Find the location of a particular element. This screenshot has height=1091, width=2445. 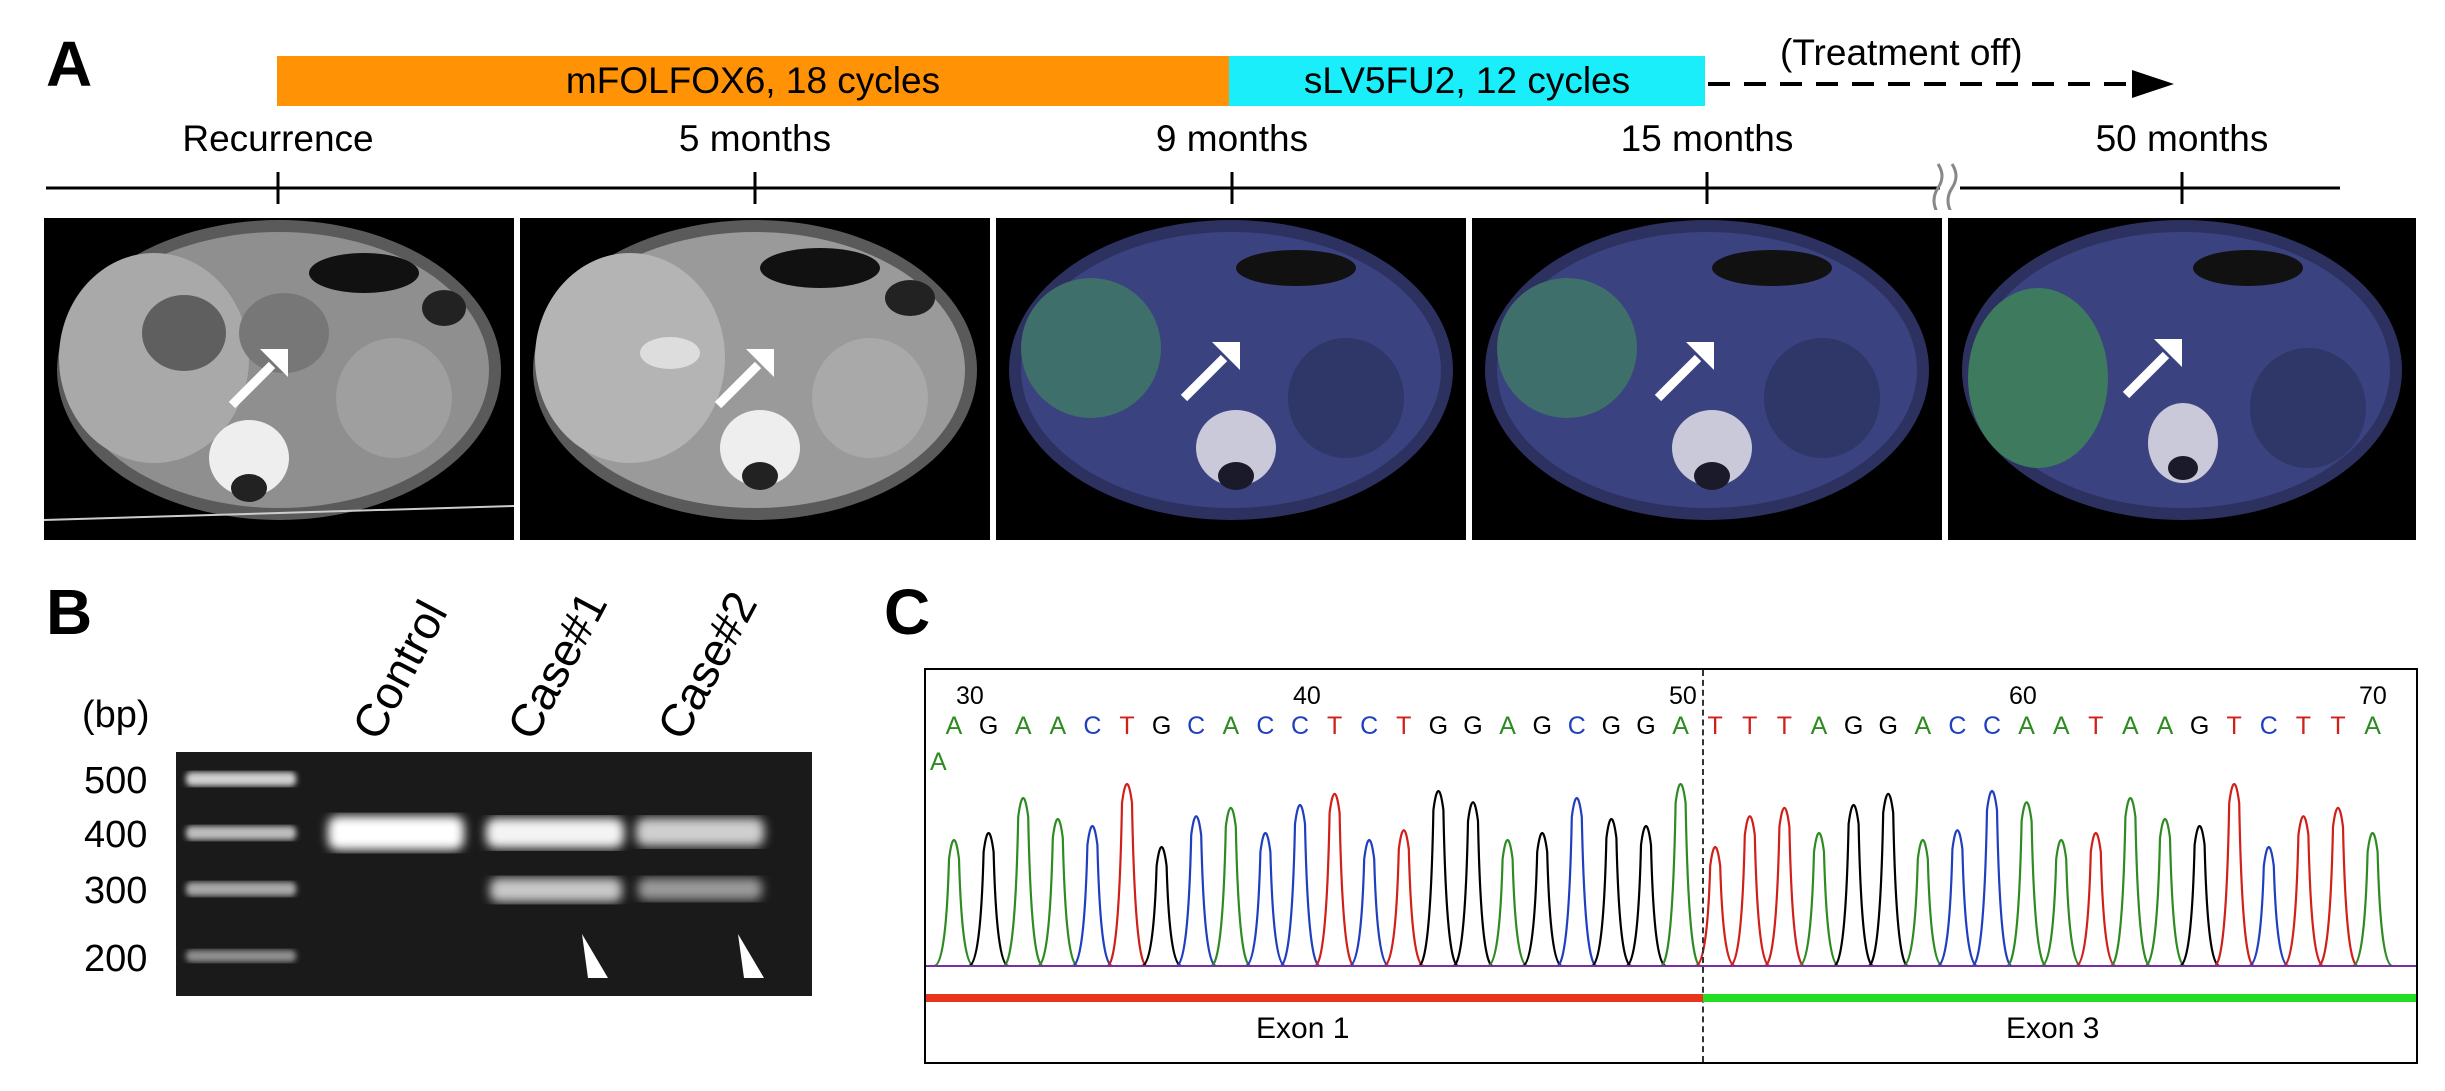

panel-label-c: C is located at coordinates (907, 612).